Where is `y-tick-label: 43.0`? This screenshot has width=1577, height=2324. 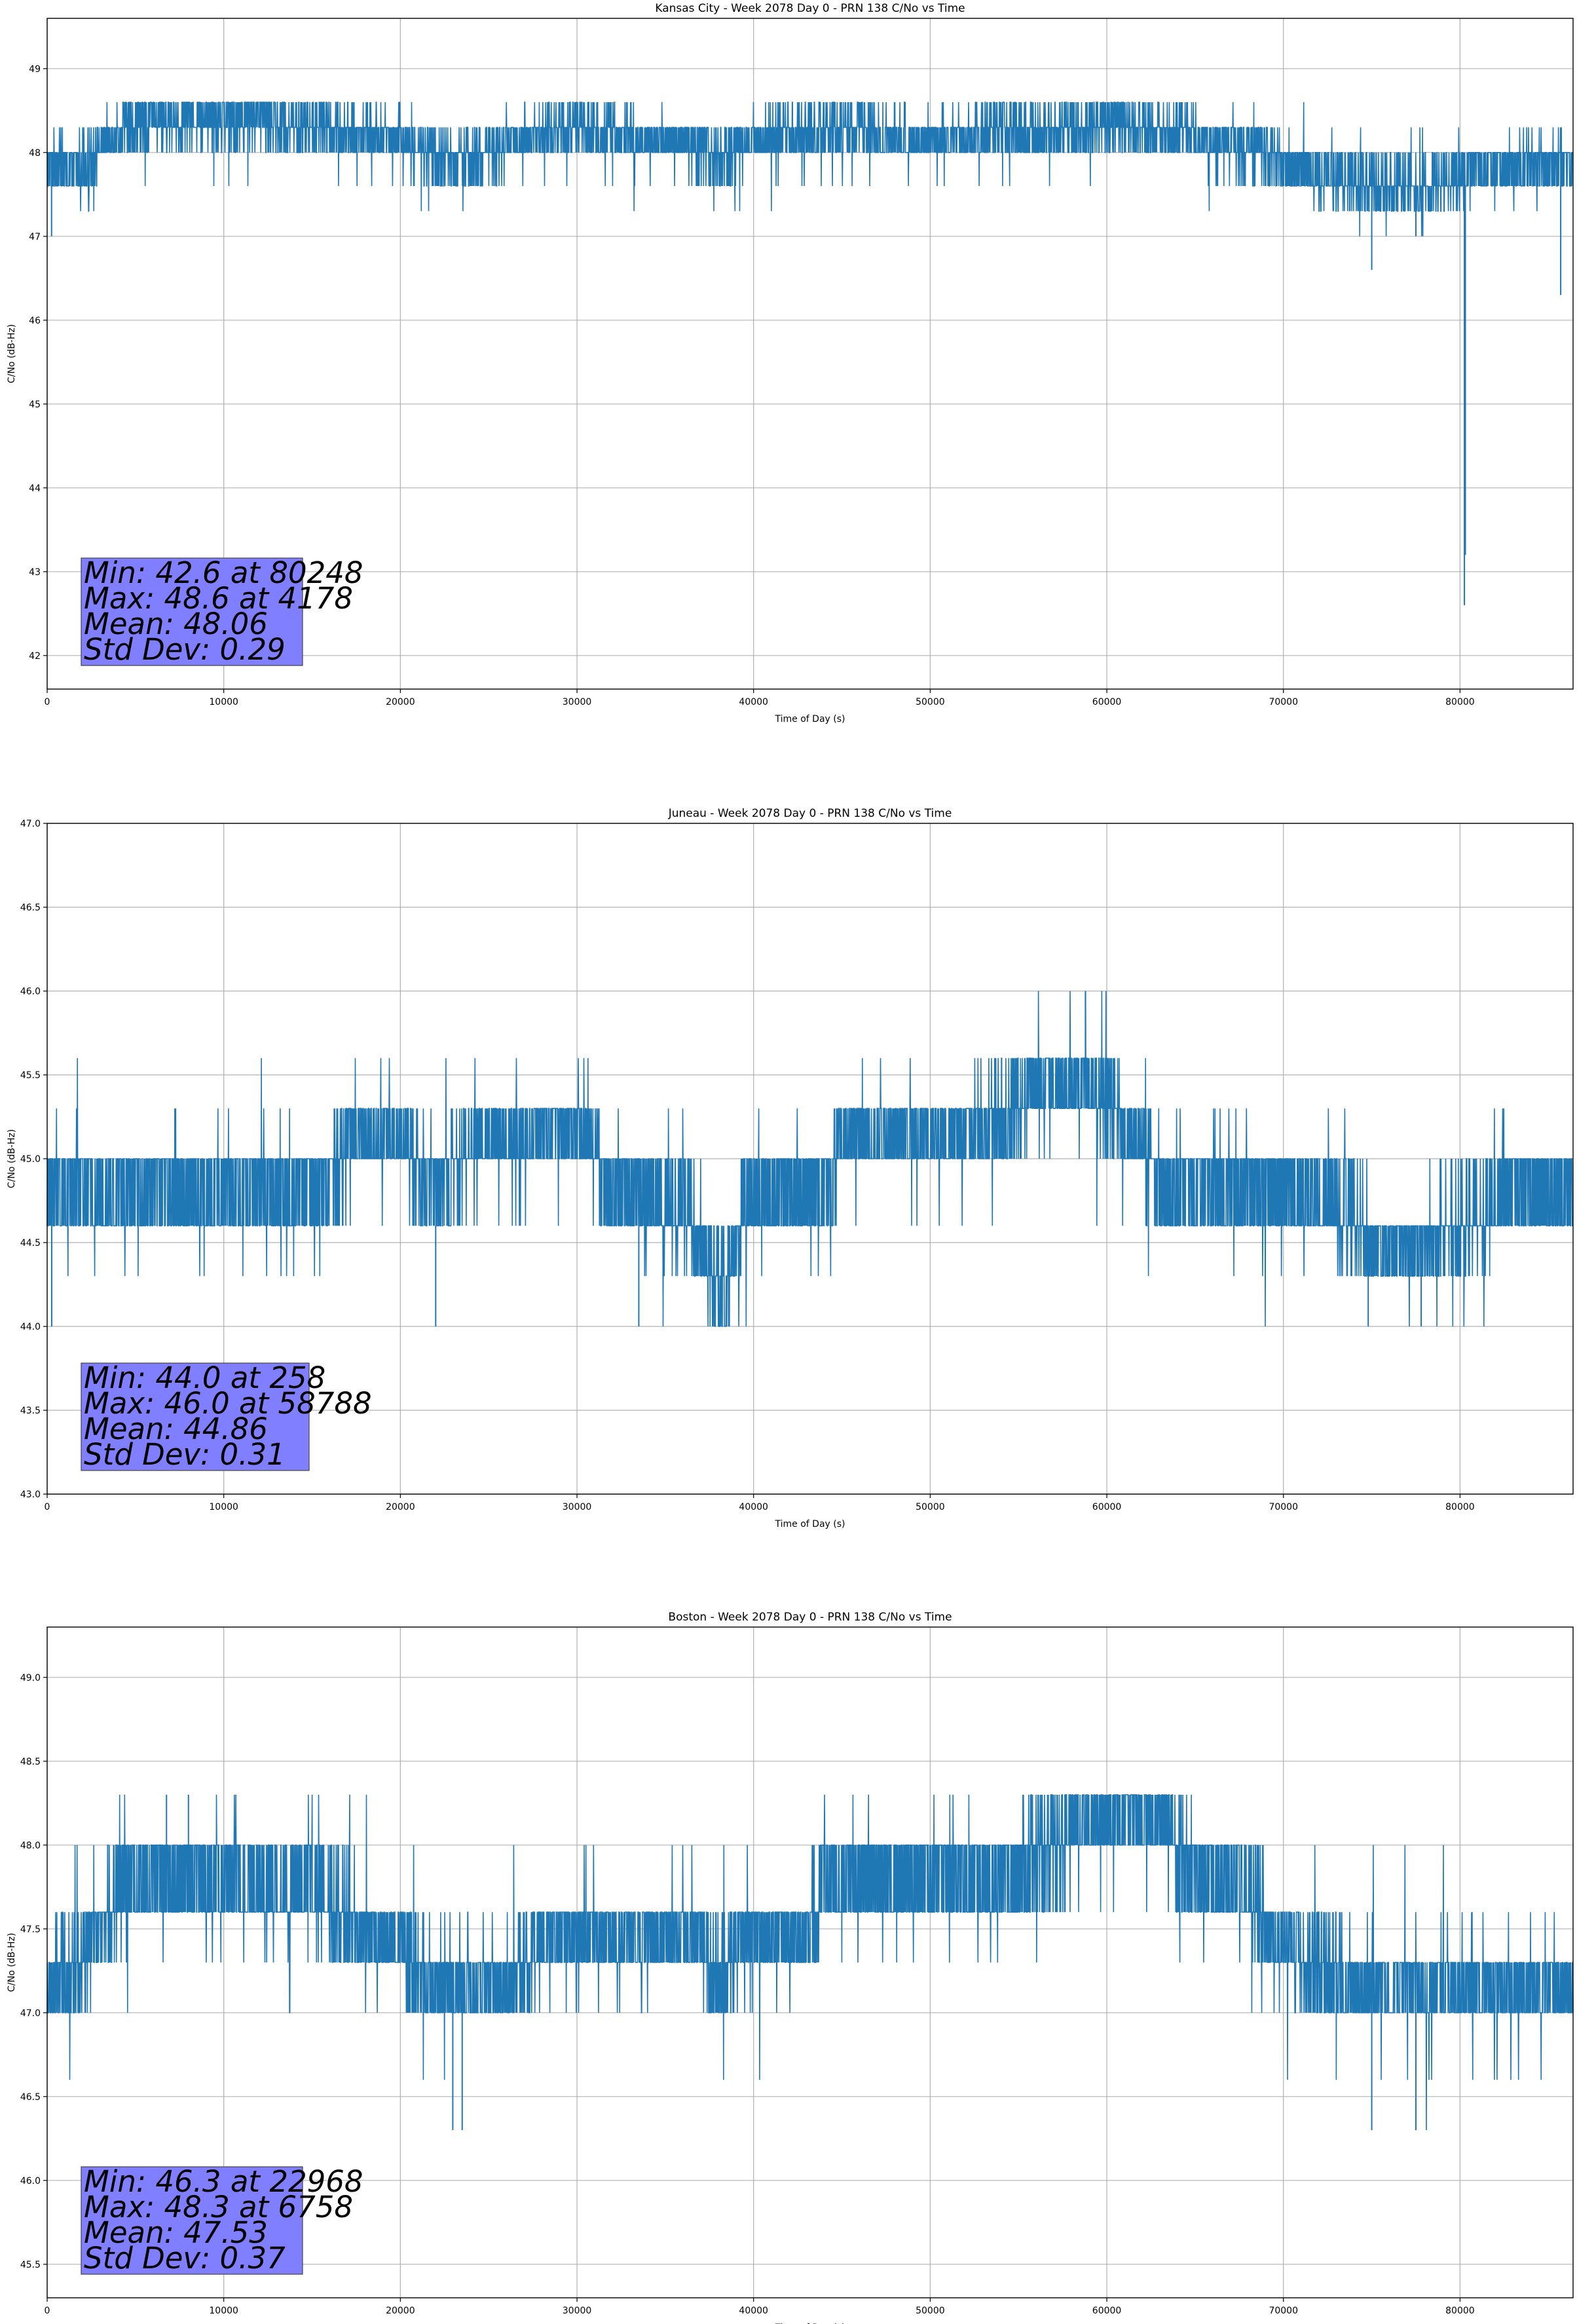
y-tick-label: 43.0 is located at coordinates (30, 1495).